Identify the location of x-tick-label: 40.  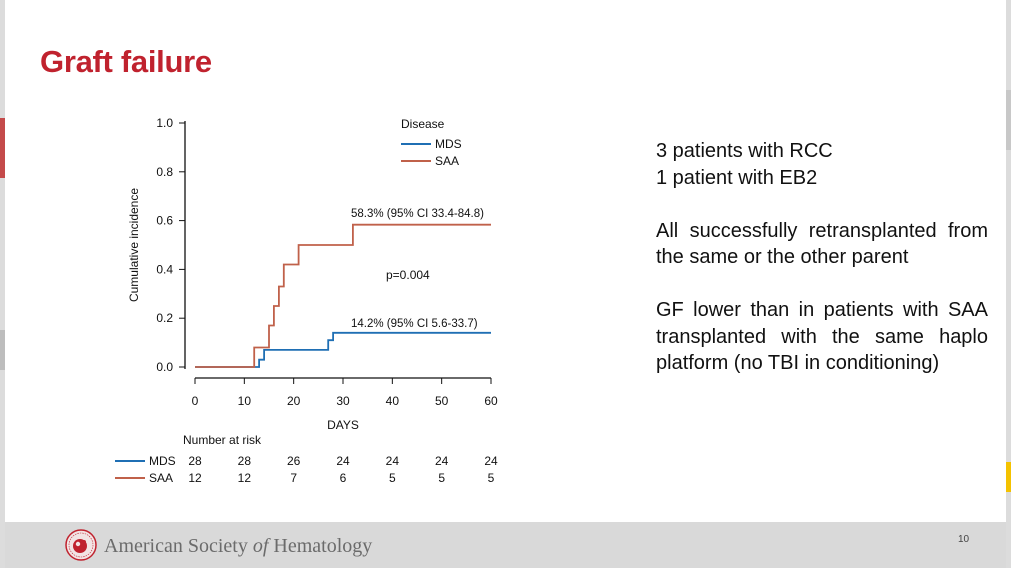
(393, 401).